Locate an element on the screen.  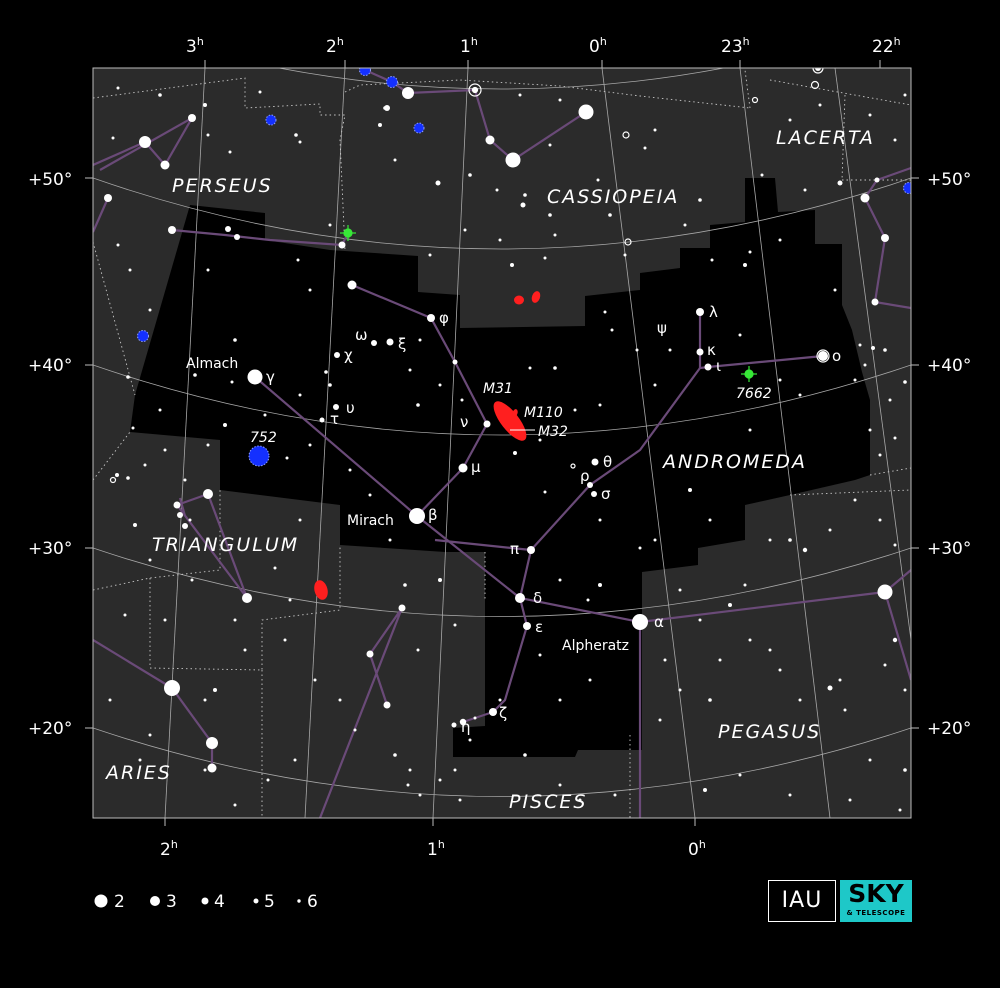
label-aries: ARIES is located at coordinates (138, 773).